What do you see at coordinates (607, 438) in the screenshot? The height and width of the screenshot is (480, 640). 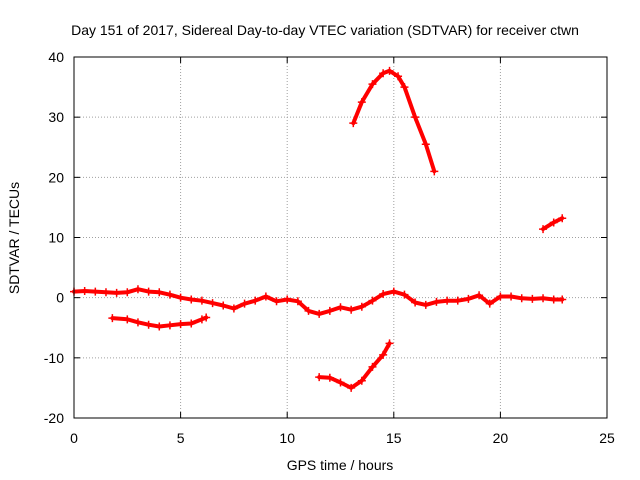 I see `x-tick-label: 25` at bounding box center [607, 438].